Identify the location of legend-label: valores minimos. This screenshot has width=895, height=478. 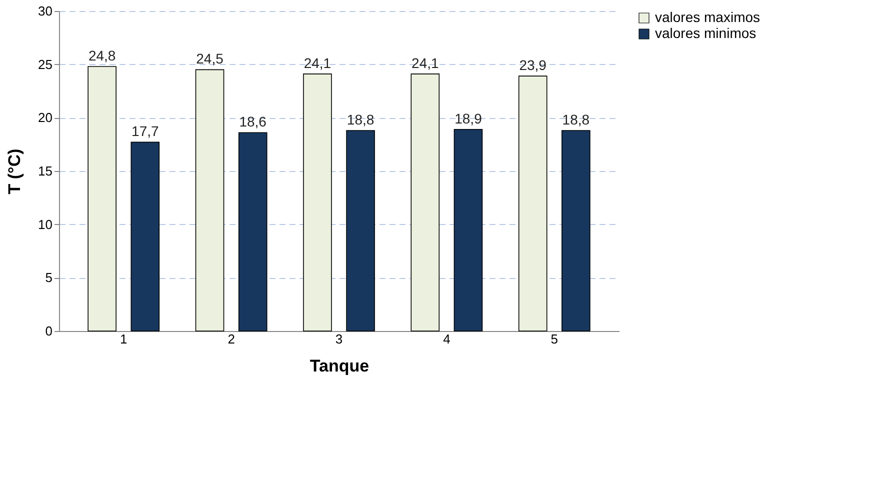
(705, 33).